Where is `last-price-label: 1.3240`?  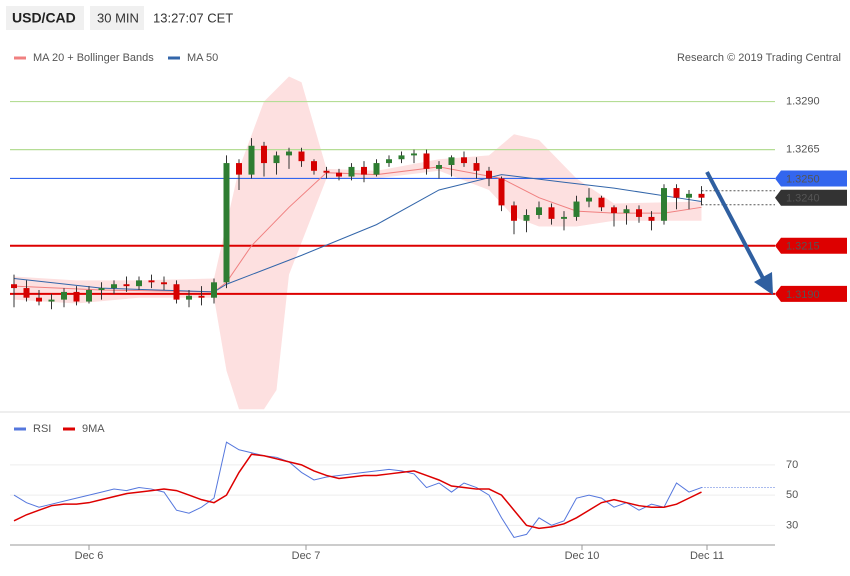 last-price-label: 1.3240 is located at coordinates (803, 199).